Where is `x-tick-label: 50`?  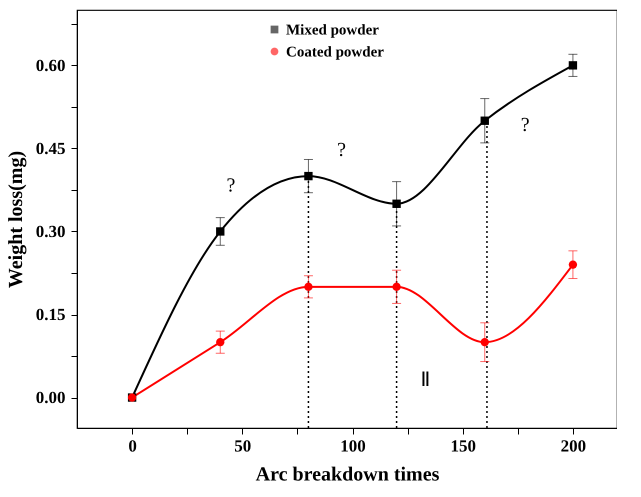 x-tick-label: 50 is located at coordinates (243, 446).